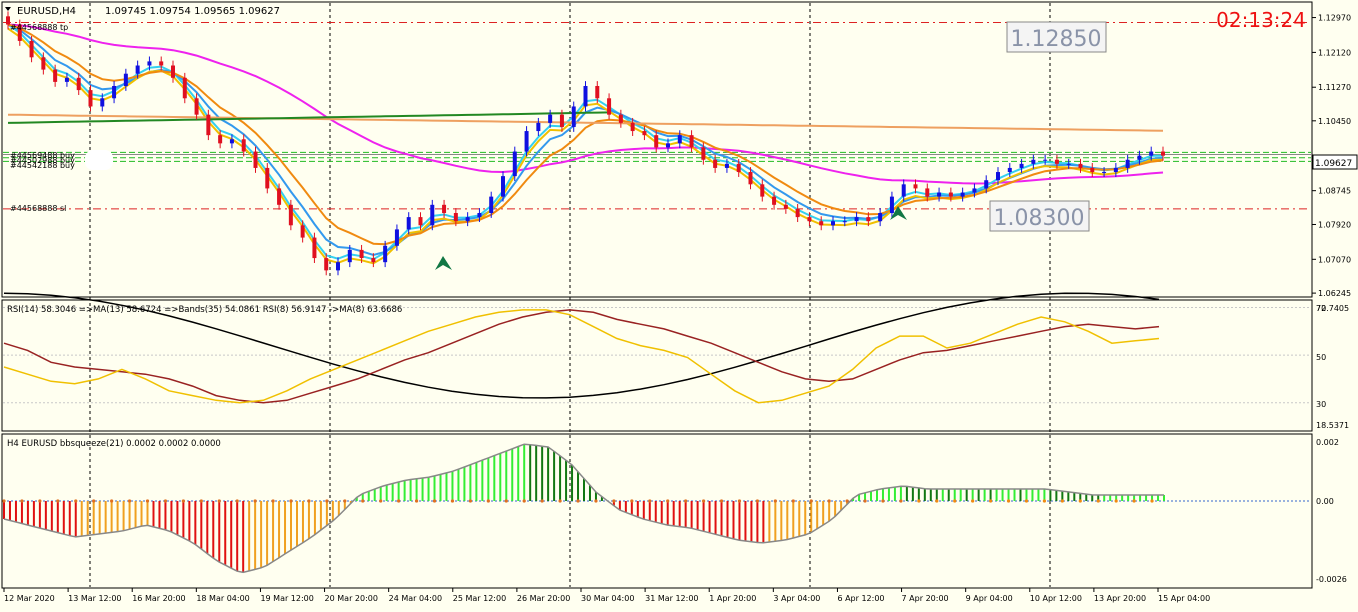 The width and height of the screenshot is (1358, 612). Describe the element at coordinates (192, 11) in the screenshot. I see `ohlc-label: 1.09745 1.09754 1.09565 1.09627` at that location.